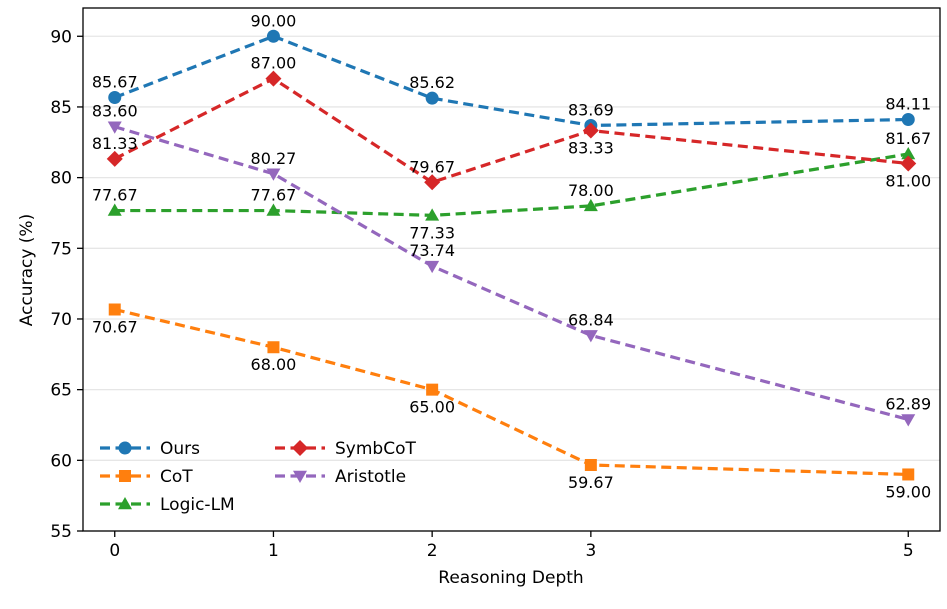 Image resolution: width=947 pixels, height=609 pixels. Describe the element at coordinates (115, 81) in the screenshot. I see `data-label-ours: 85.67` at that location.